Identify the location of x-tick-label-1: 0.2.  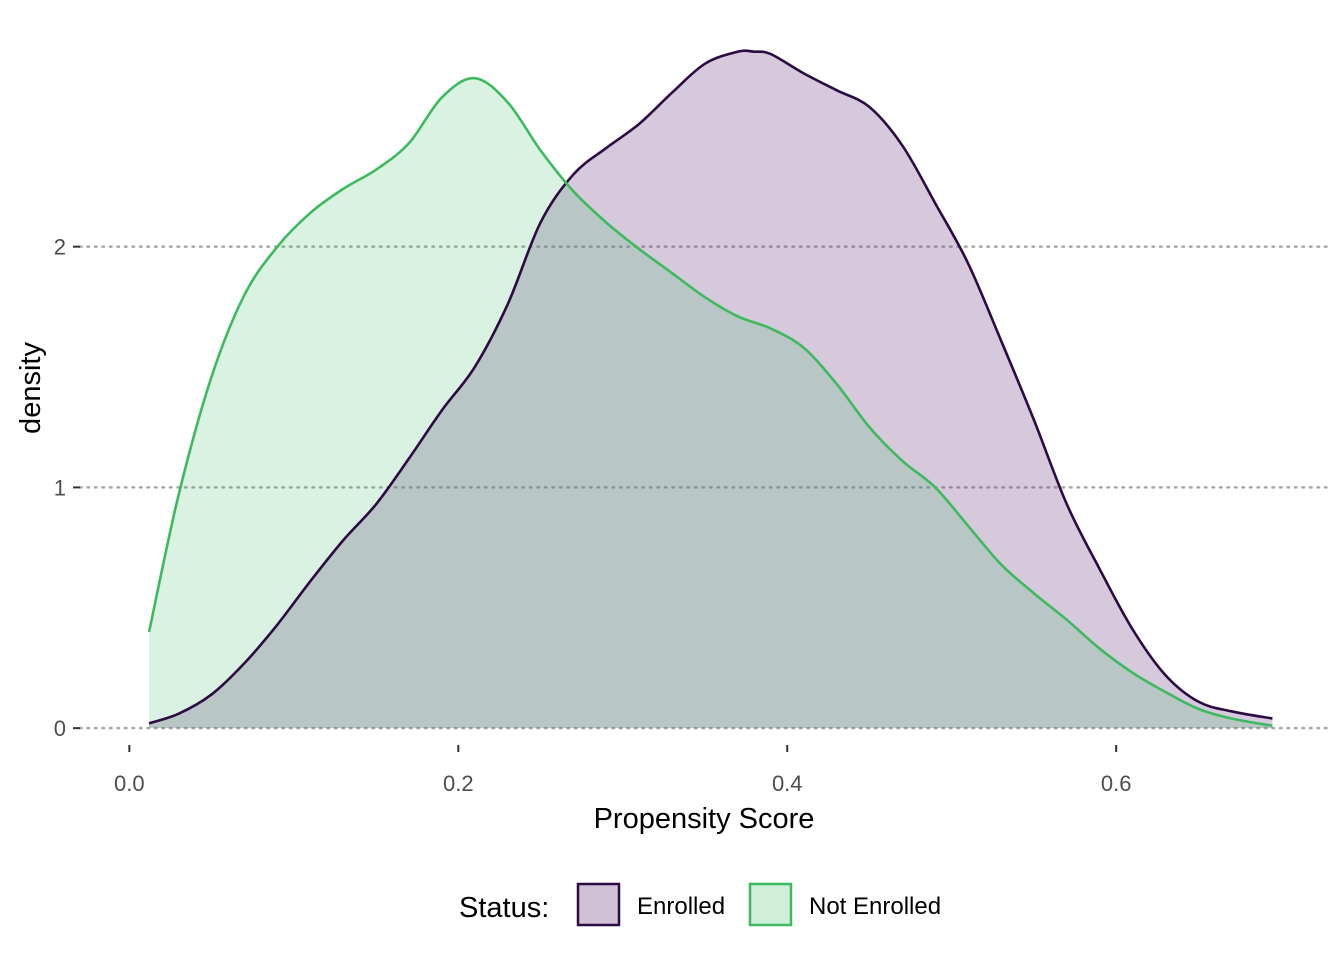
(458, 783).